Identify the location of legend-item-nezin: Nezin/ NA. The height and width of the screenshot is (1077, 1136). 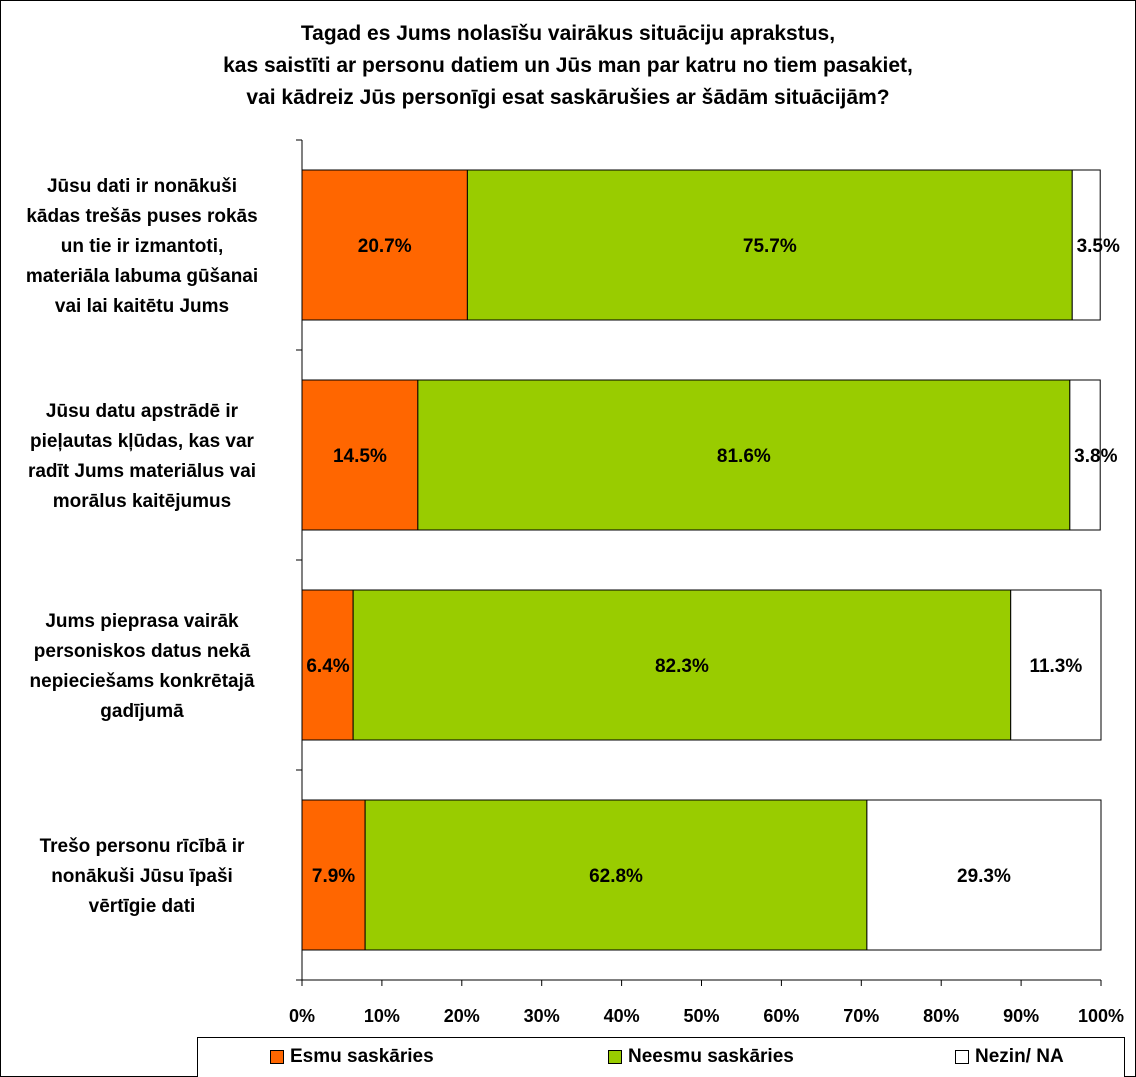
(1009, 1057).